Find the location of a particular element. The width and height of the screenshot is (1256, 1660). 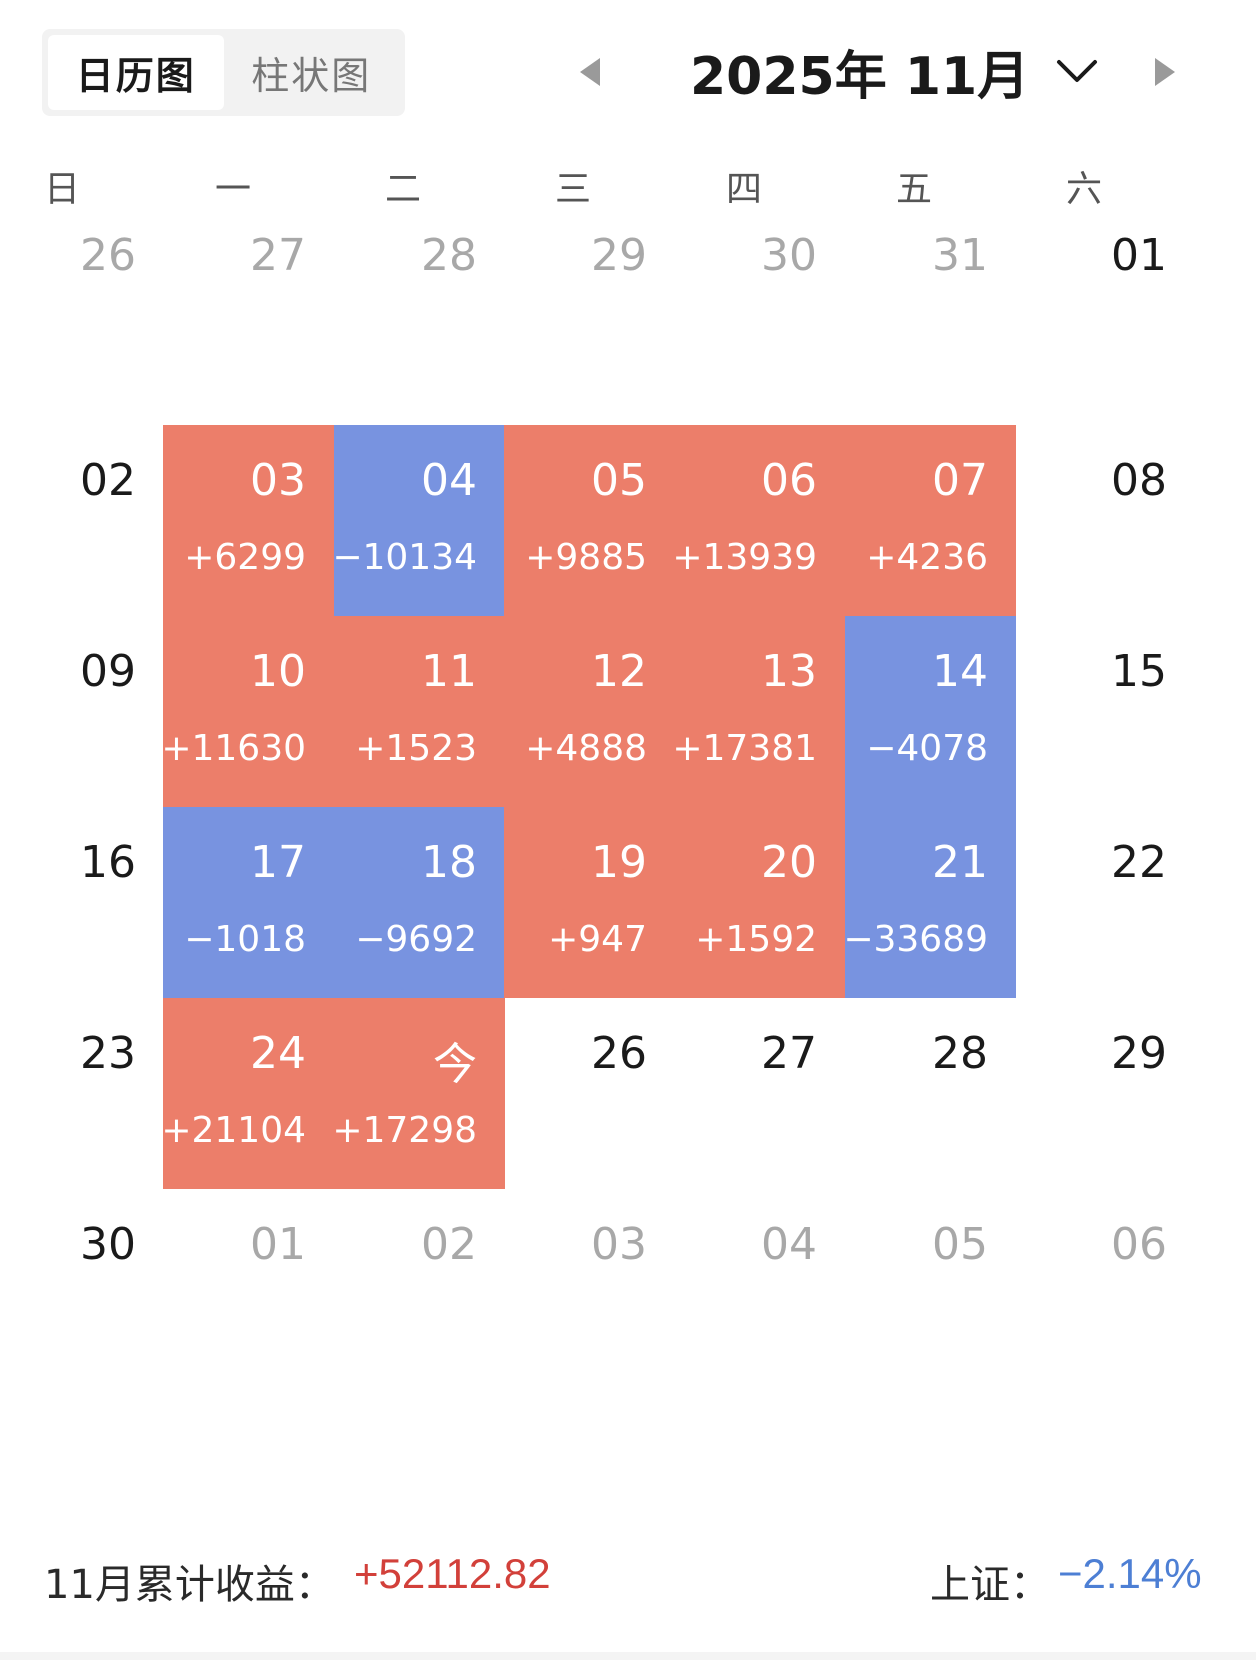

day-pnl-value: +947 is located at coordinates (597, 939).